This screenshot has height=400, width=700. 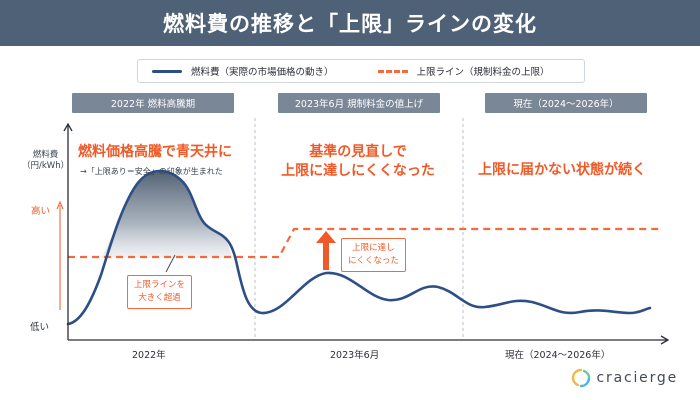 What do you see at coordinates (167, 71) in the screenshot?
I see `legend-fuel-swatch` at bounding box center [167, 71].